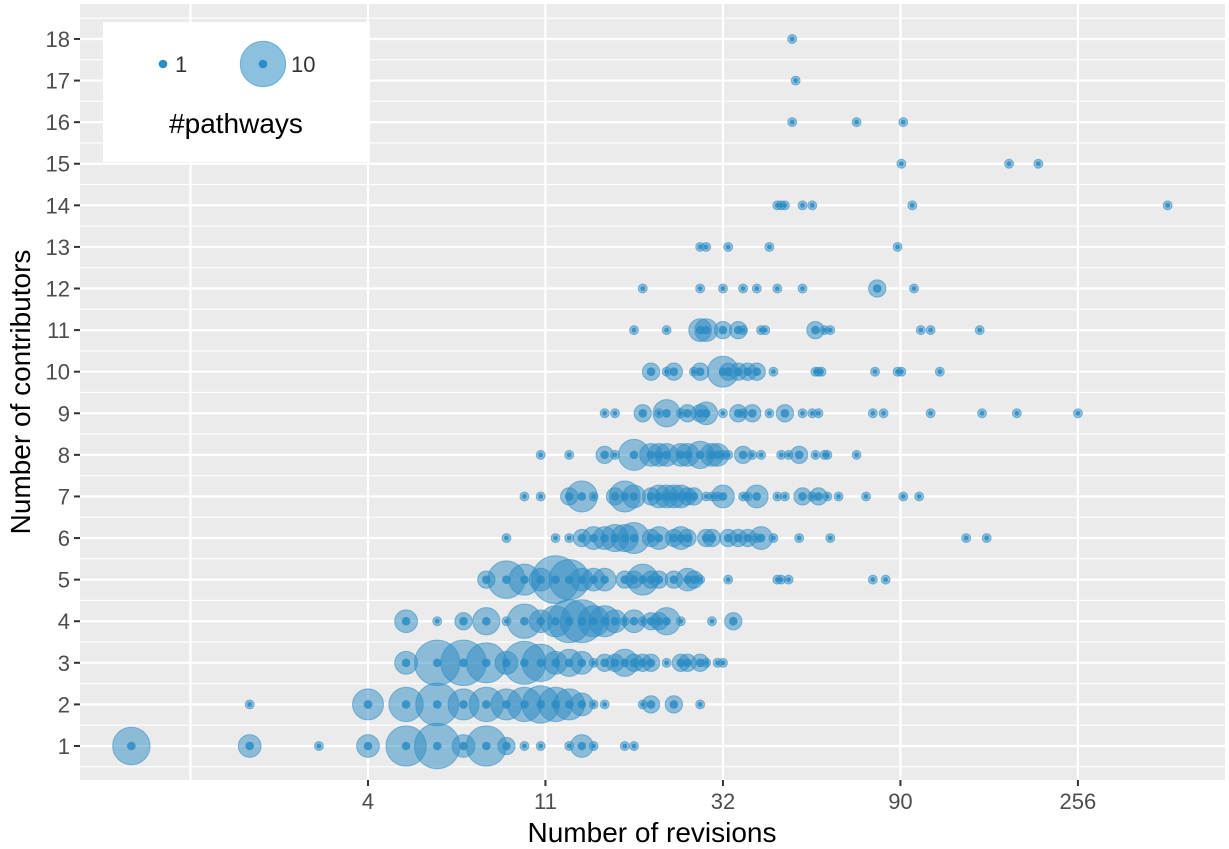  I want to click on x-tick-label: 32, so click(723, 801).